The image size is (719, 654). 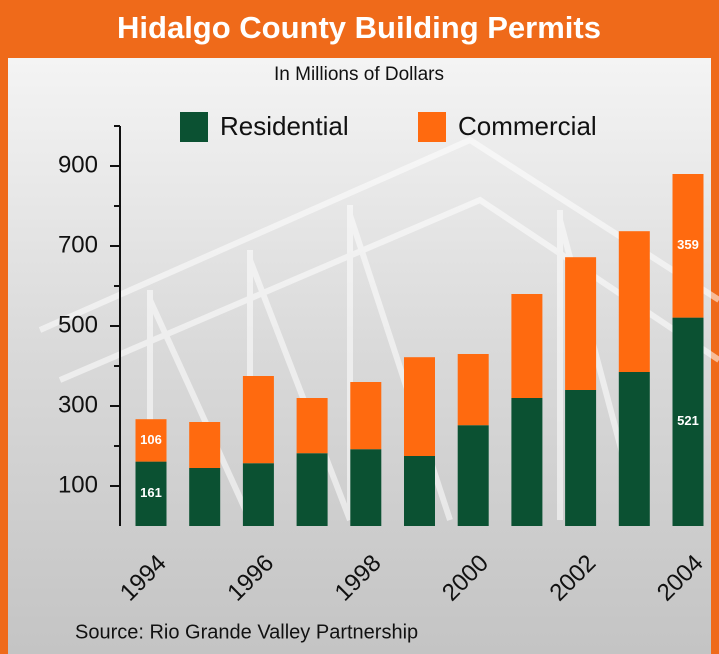 I want to click on legend-label: Commercial, so click(x=527, y=126).